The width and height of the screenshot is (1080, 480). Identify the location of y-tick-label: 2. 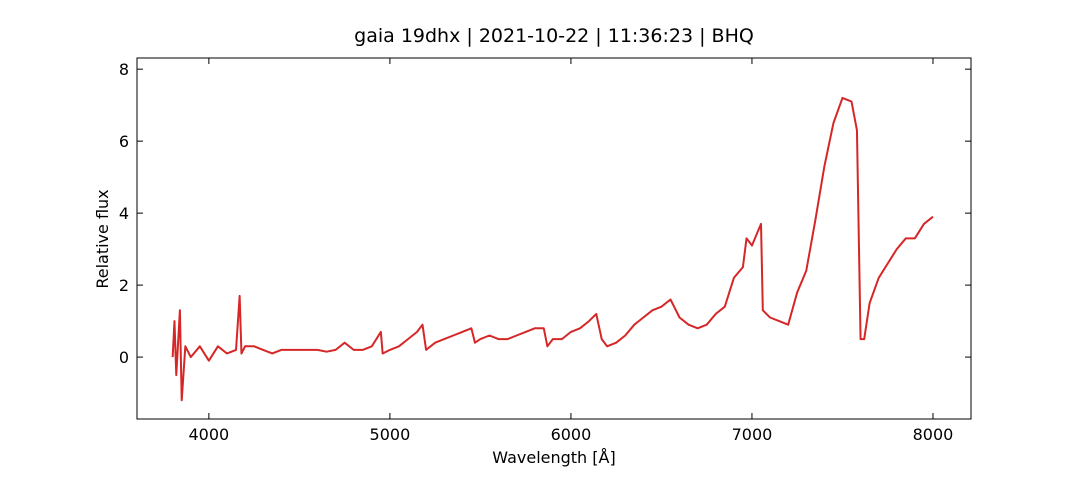
(124, 285).